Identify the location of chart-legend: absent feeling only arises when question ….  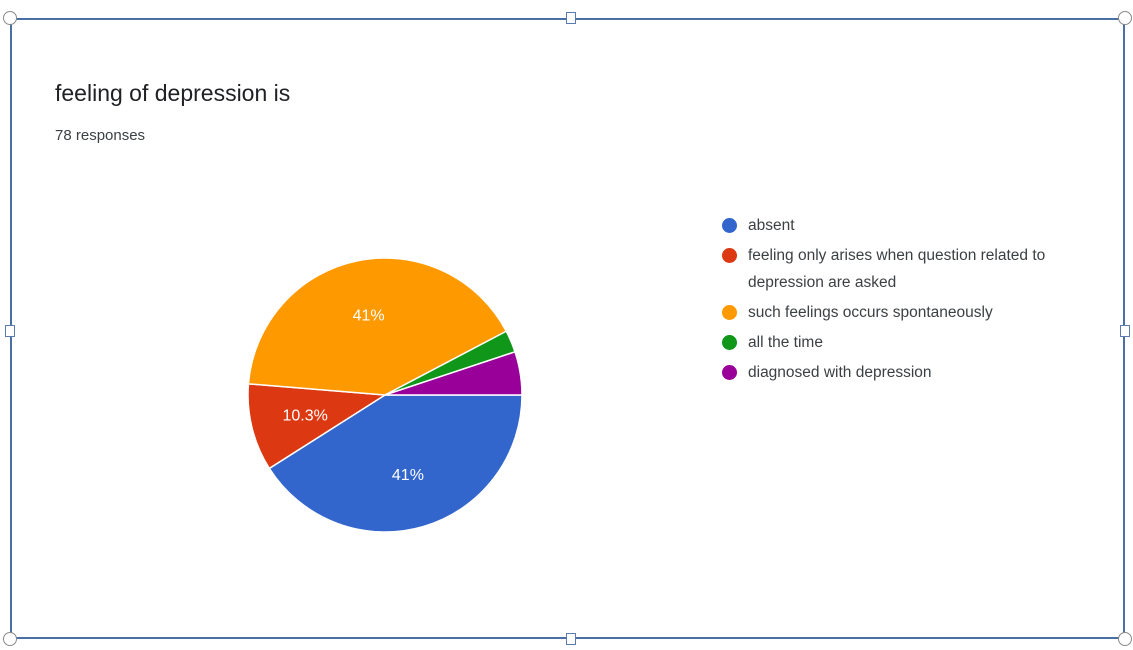
(892, 300).